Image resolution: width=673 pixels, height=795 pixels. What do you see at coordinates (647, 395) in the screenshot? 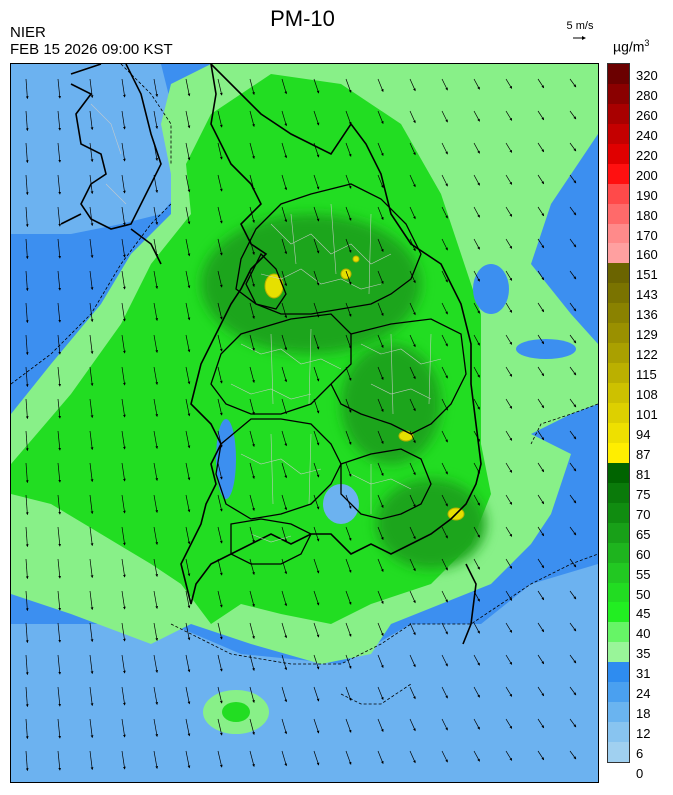
I see `color-scale-label: 108` at bounding box center [647, 395].